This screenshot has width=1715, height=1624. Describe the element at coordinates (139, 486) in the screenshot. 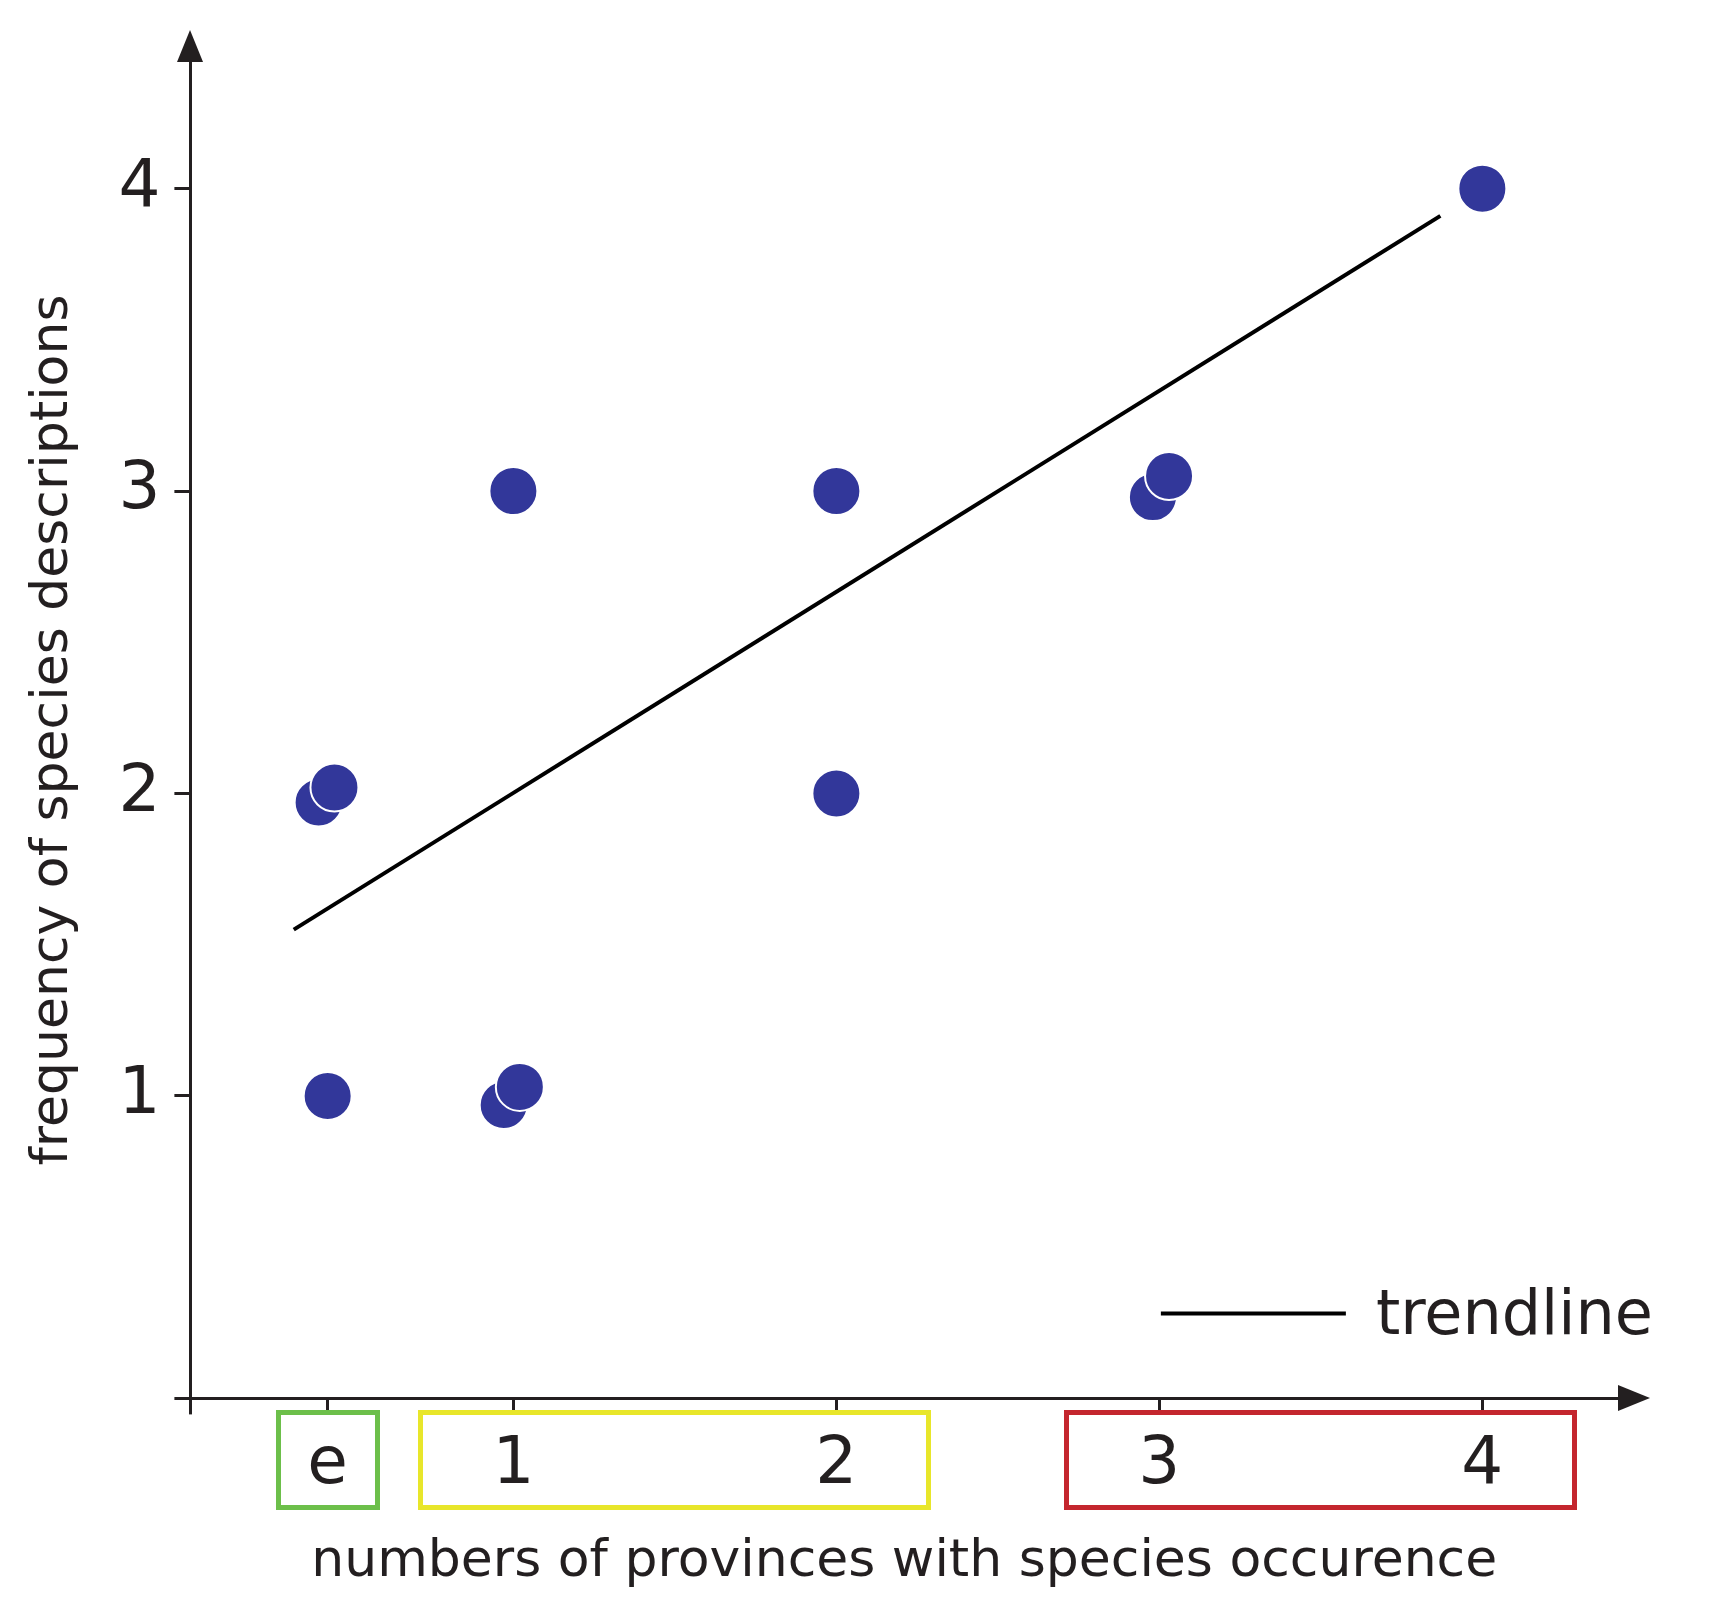

I see `y-tick-label: 3` at that location.